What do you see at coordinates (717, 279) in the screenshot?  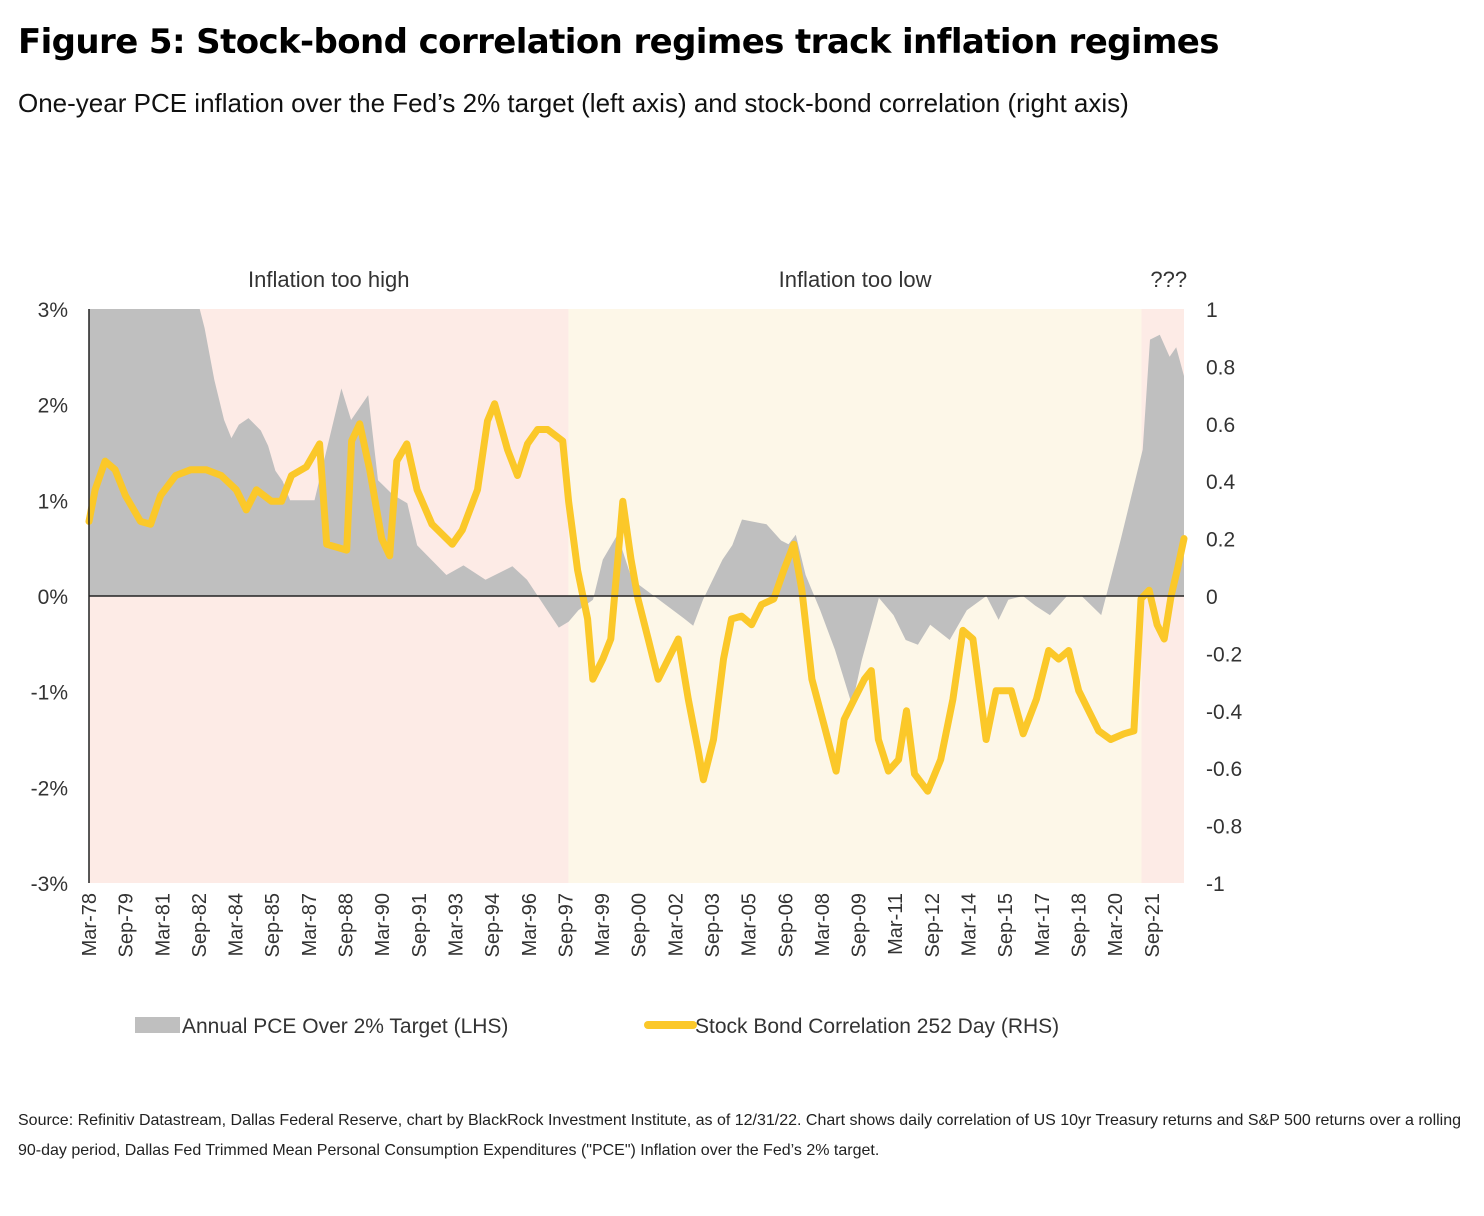 I see `regime-labels: Inflation too high Inflation too low???` at bounding box center [717, 279].